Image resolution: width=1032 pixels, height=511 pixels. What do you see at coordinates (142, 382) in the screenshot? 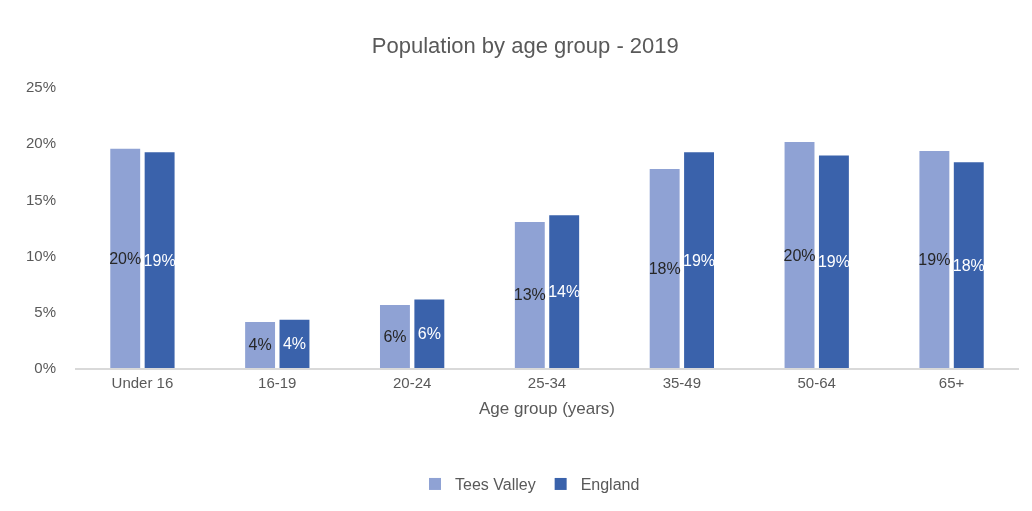
I see `x-tick-label: Under 16` at bounding box center [142, 382].